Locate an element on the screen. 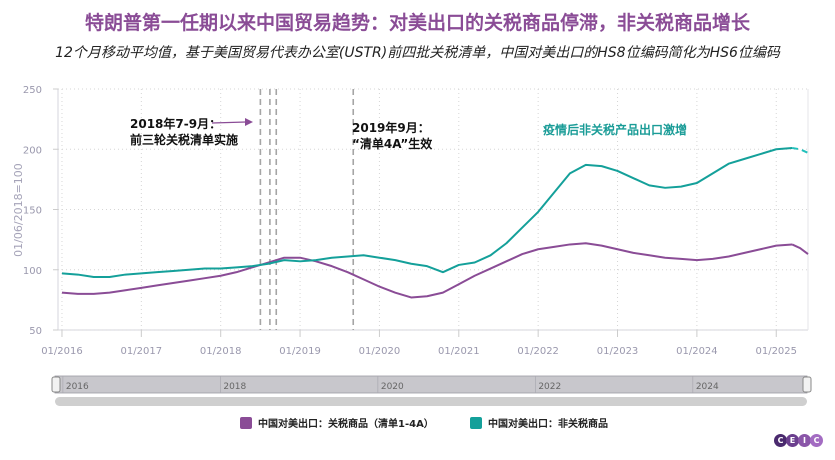 This screenshot has width=835, height=460. navigator-label: 2016 is located at coordinates (77, 387).